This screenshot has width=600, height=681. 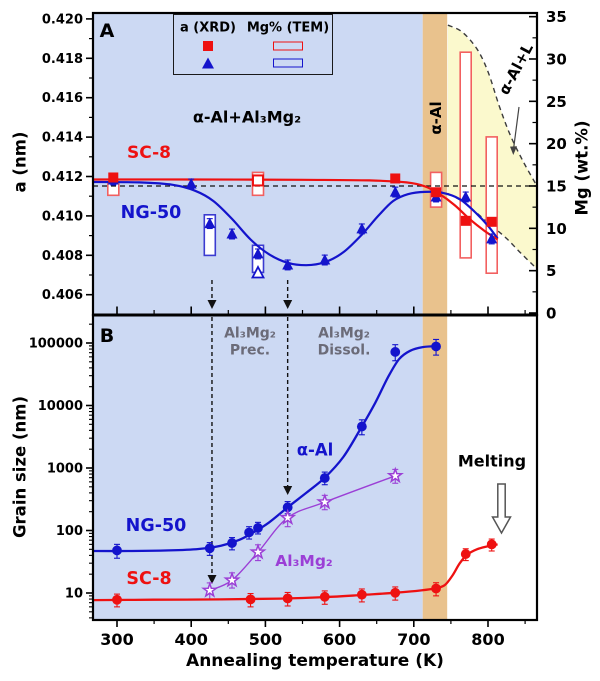 I want to click on sc8-b-curve, so click(x=295, y=572).